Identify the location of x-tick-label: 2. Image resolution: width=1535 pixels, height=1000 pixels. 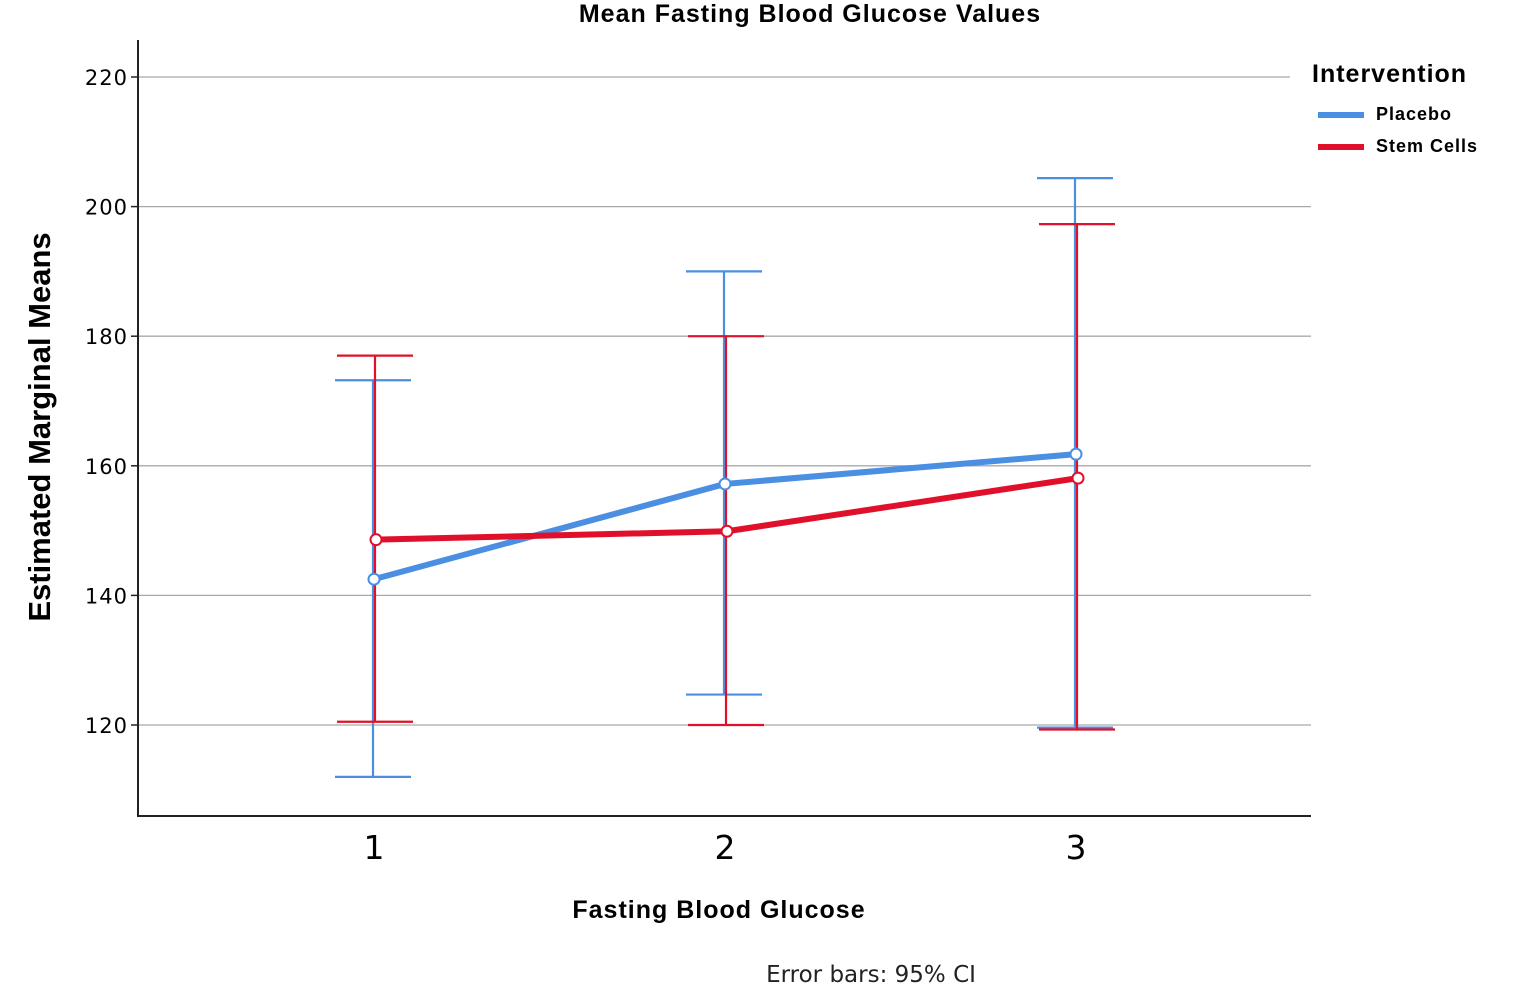
(725, 847).